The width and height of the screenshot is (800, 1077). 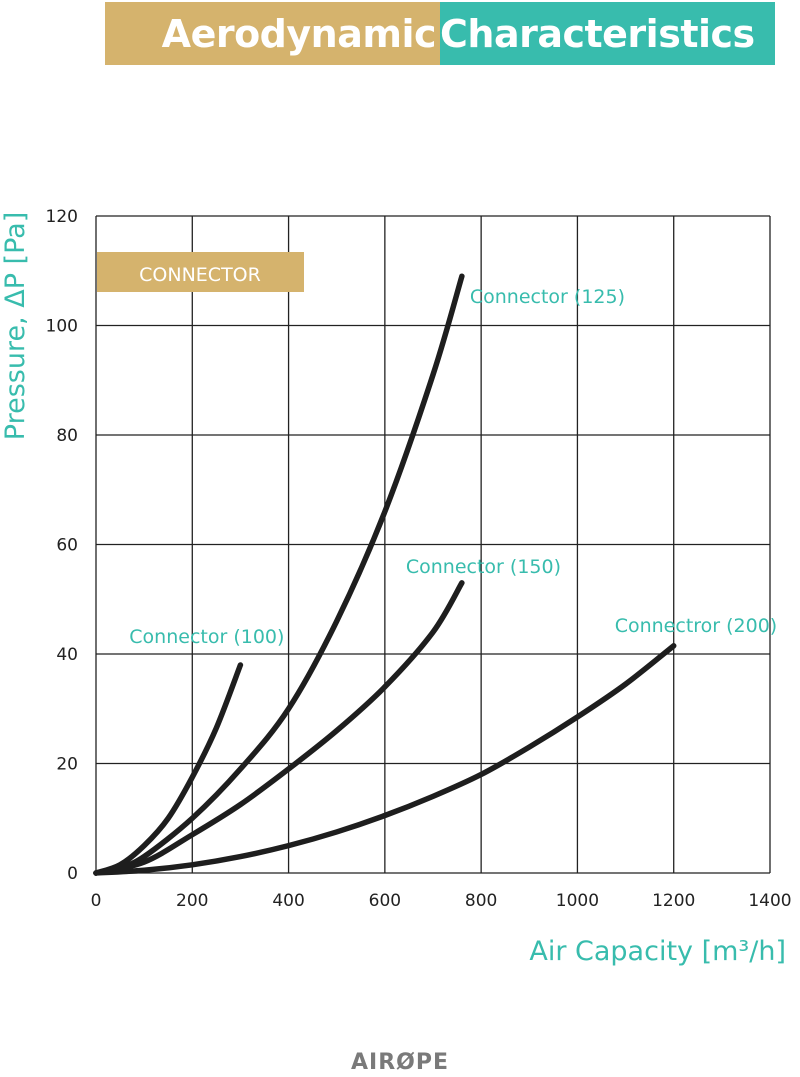 I want to click on x-tick-label: 1200, so click(x=673, y=901).